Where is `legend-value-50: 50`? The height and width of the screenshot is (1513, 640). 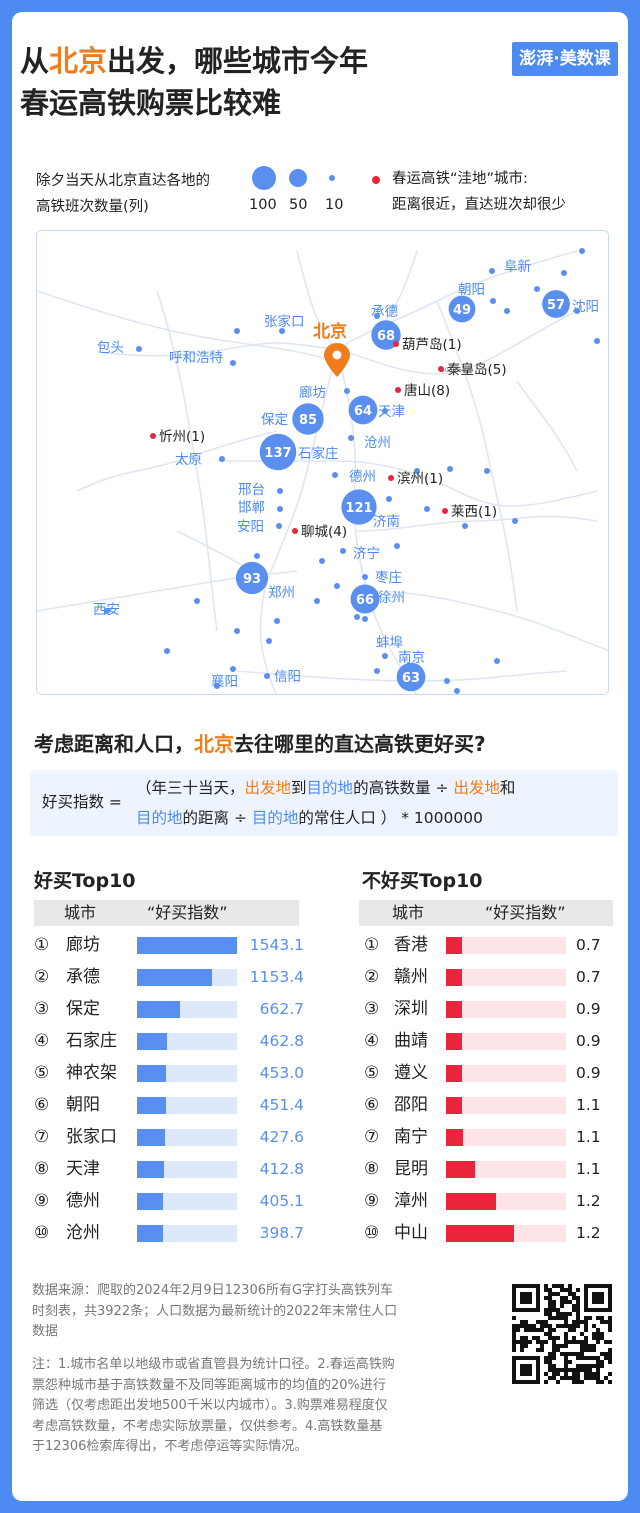
legend-value-50: 50 is located at coordinates (298, 205).